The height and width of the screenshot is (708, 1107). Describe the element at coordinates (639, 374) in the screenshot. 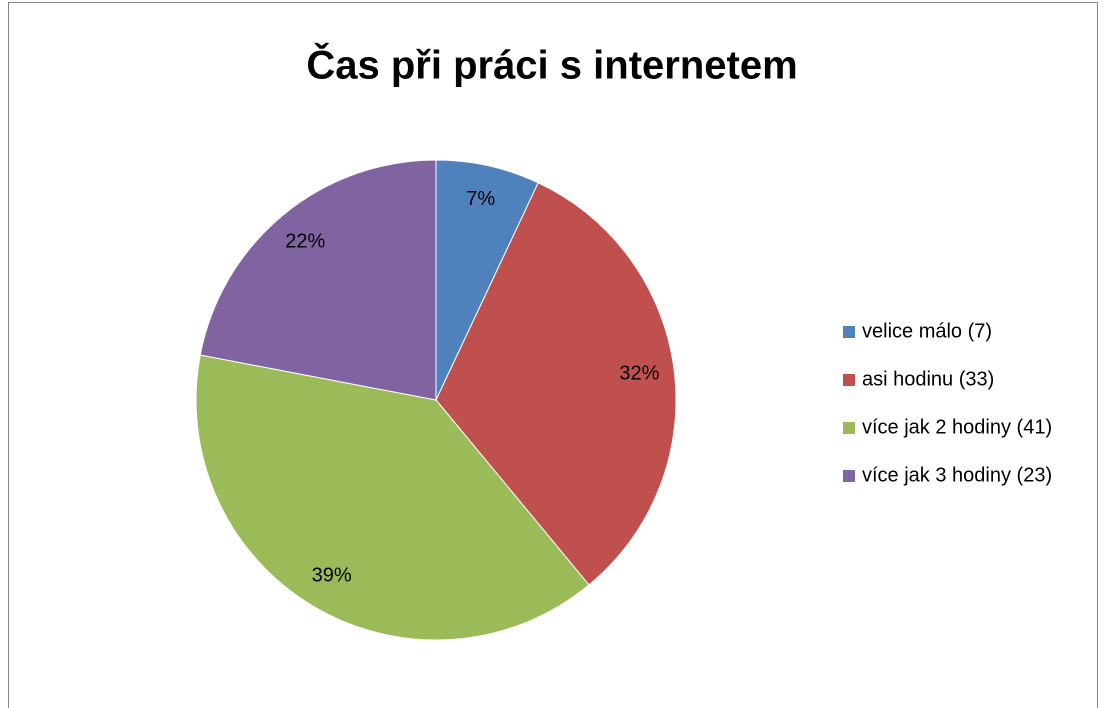

I see `data-label: 32%` at that location.